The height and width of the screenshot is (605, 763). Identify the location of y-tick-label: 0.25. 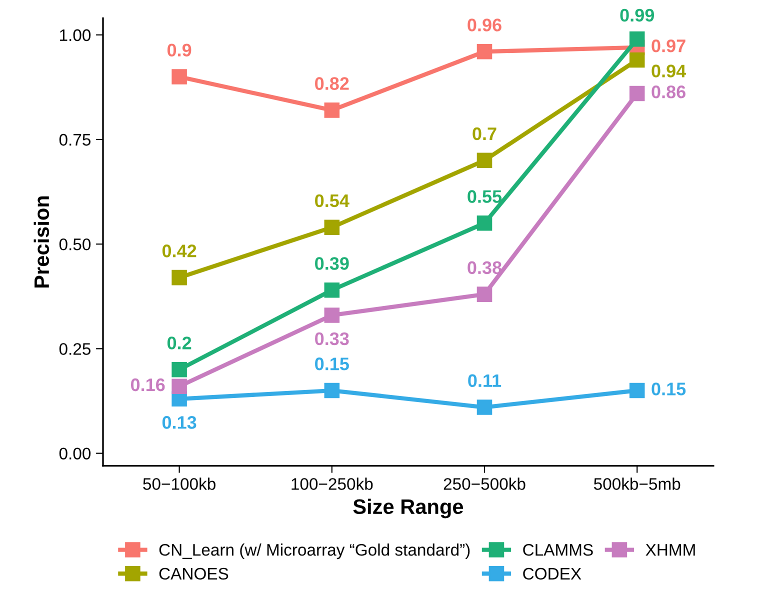
(75, 349).